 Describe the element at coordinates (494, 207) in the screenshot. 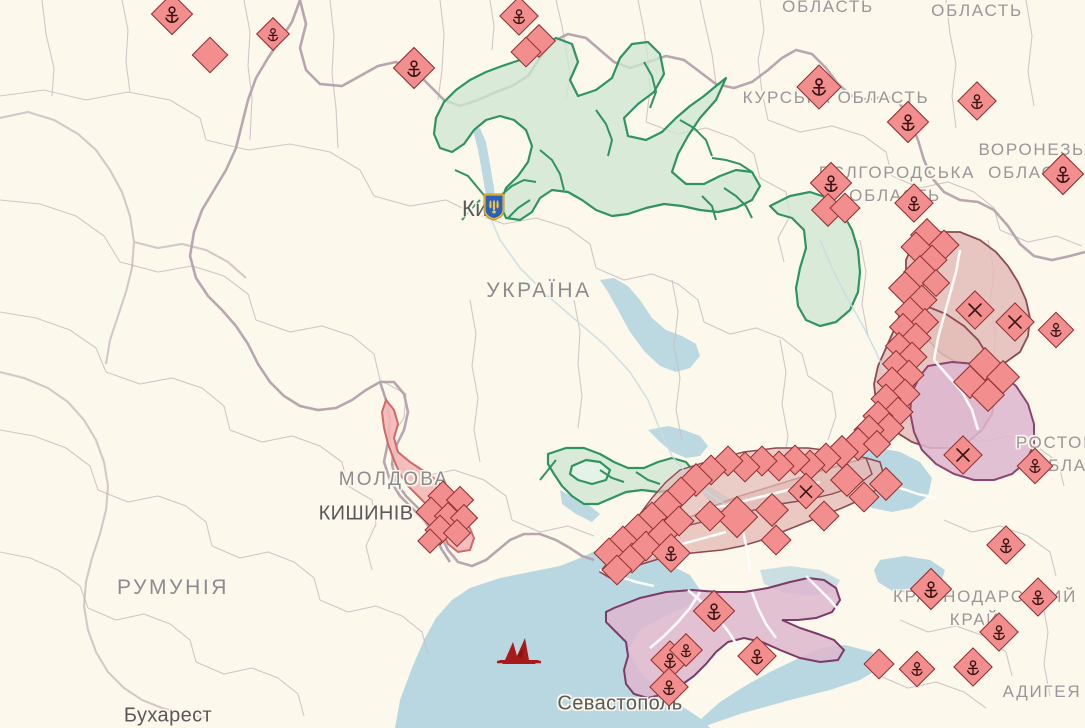

I see `kyiv-capital-shield-icon` at that location.